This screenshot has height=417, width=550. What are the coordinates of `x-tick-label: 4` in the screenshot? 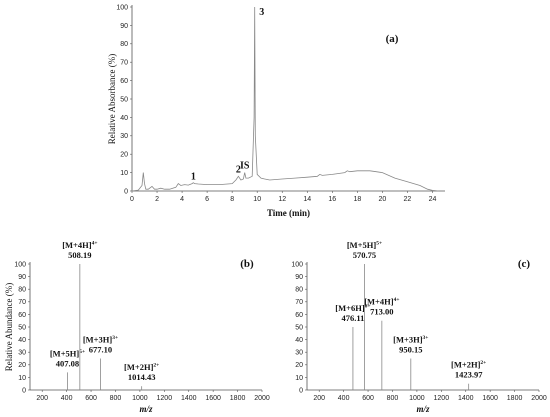 It's located at (182, 199).